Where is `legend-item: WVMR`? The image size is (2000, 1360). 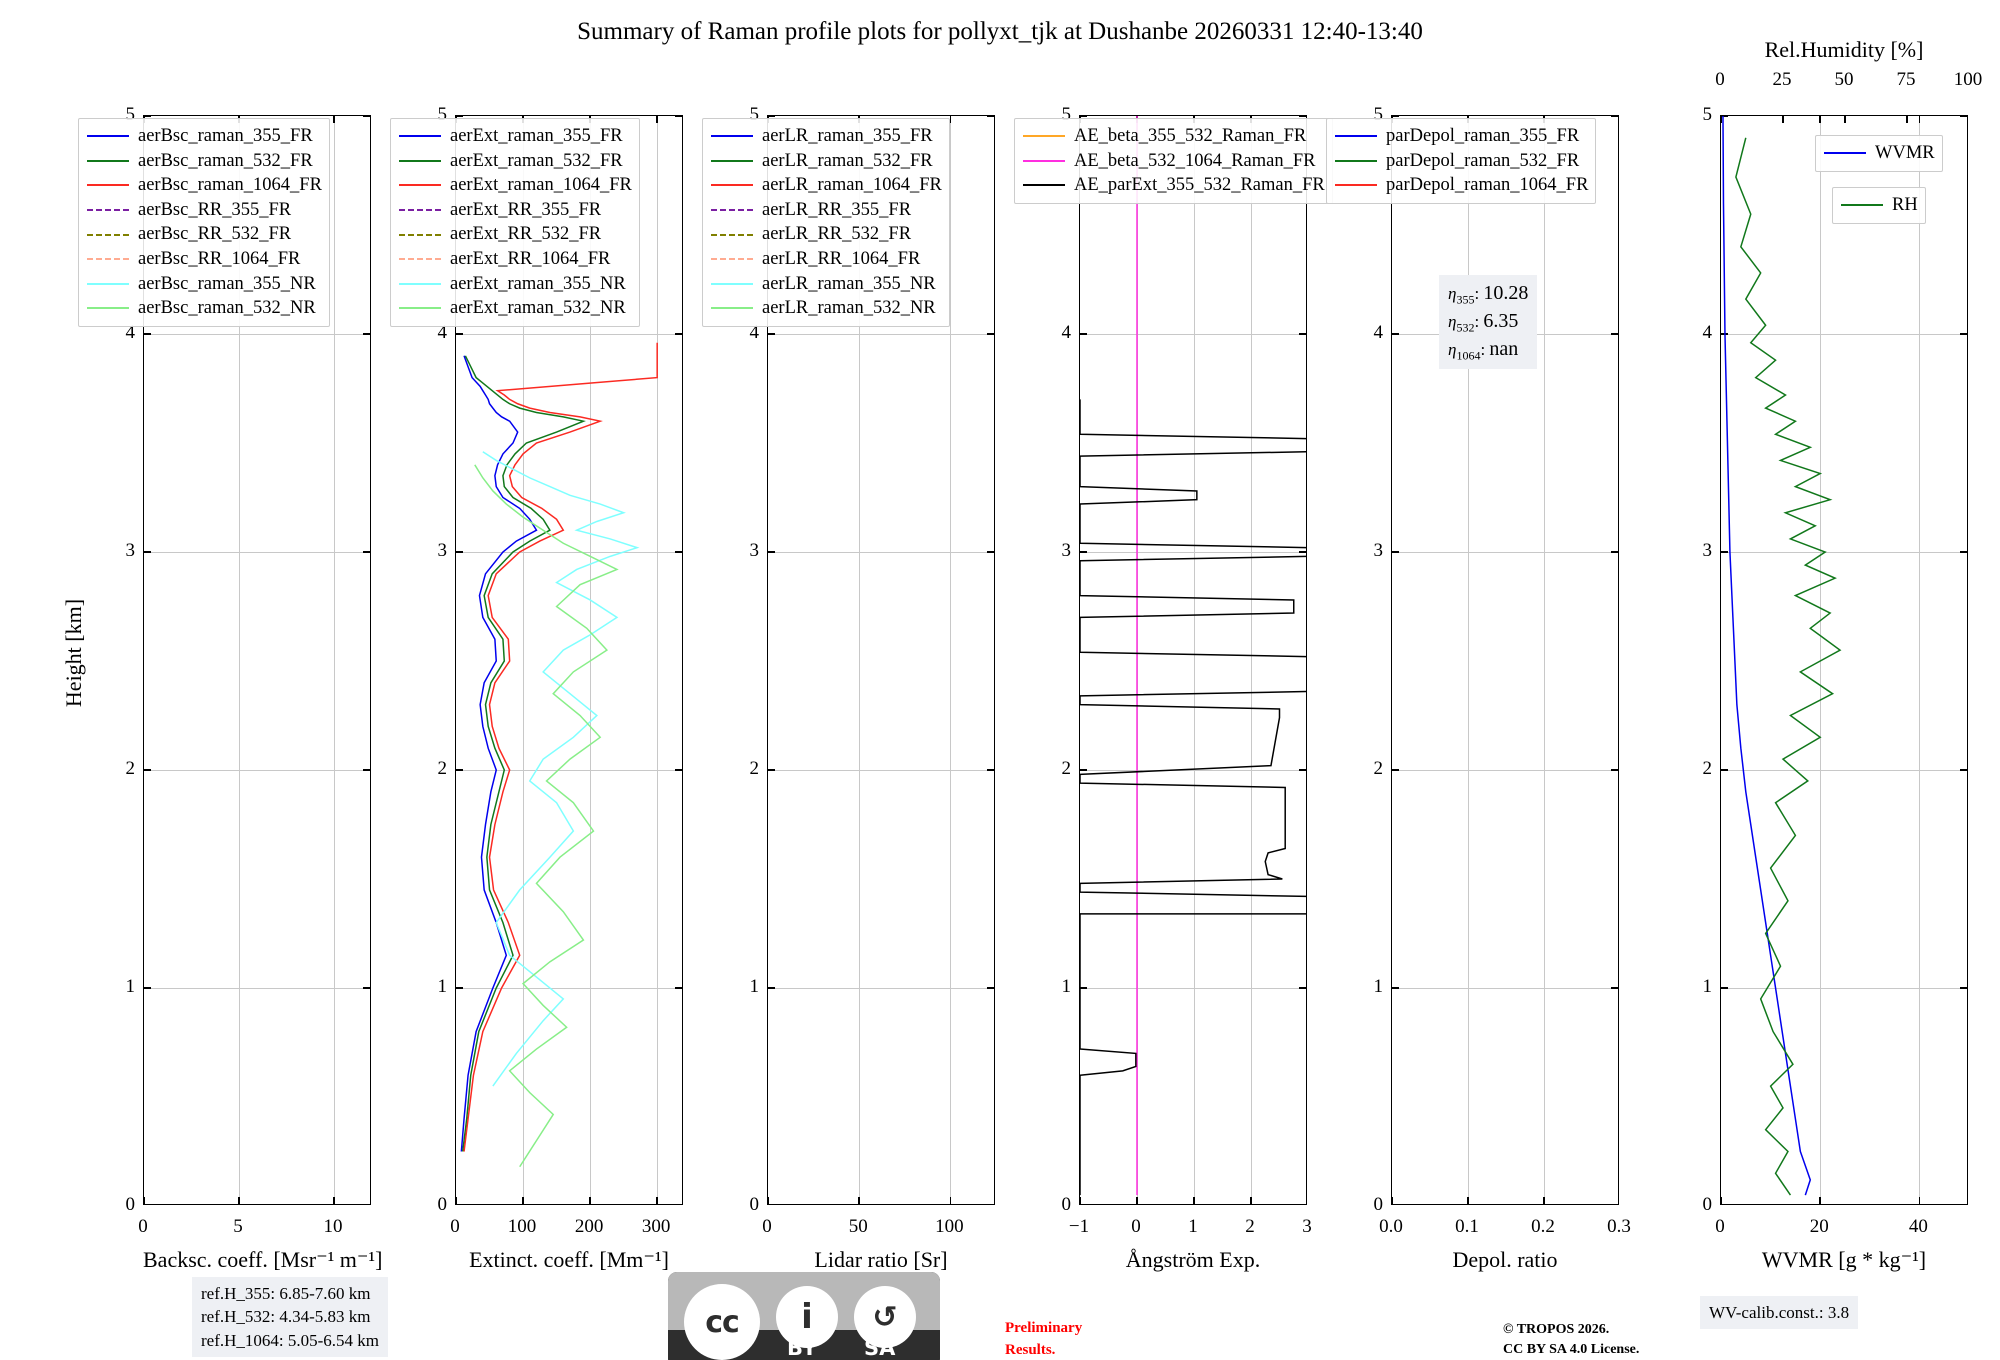 legend-item: WVMR is located at coordinates (1878, 153).